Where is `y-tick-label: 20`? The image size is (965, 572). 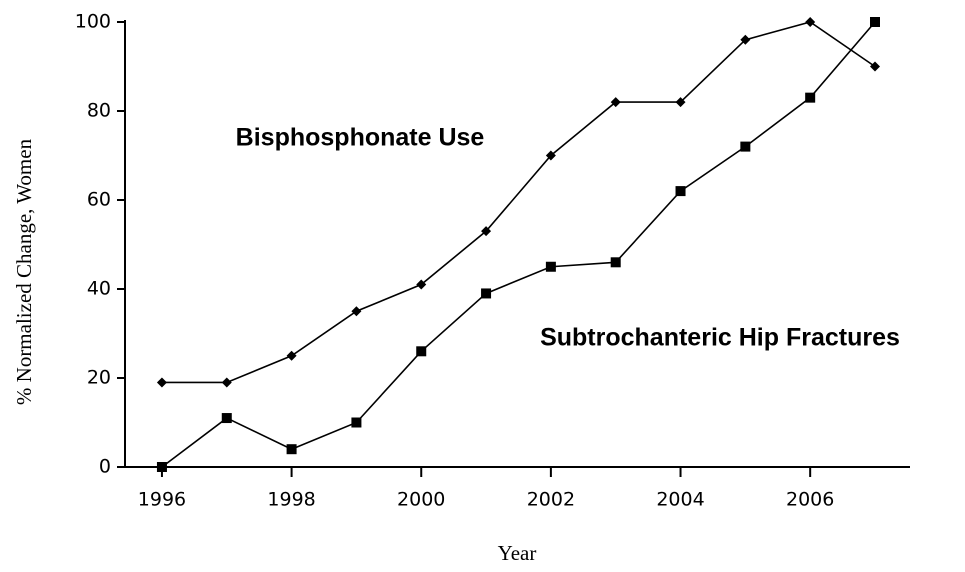
y-tick-label: 20 is located at coordinates (99, 378).